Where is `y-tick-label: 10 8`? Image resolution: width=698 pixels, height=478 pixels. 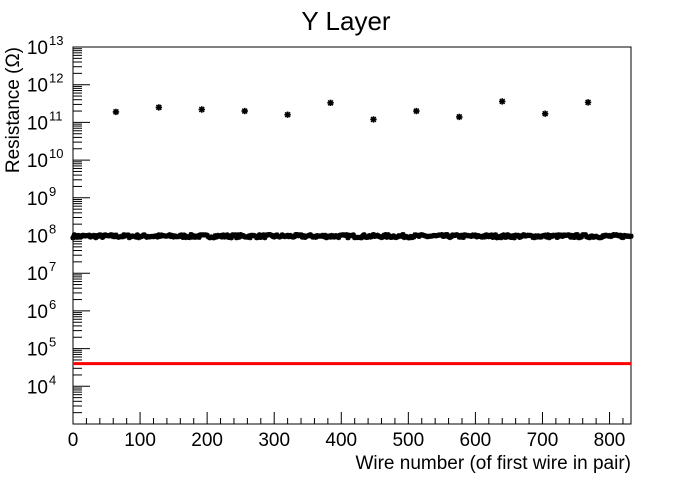
y-tick-label: 10 8 is located at coordinates (41, 235).